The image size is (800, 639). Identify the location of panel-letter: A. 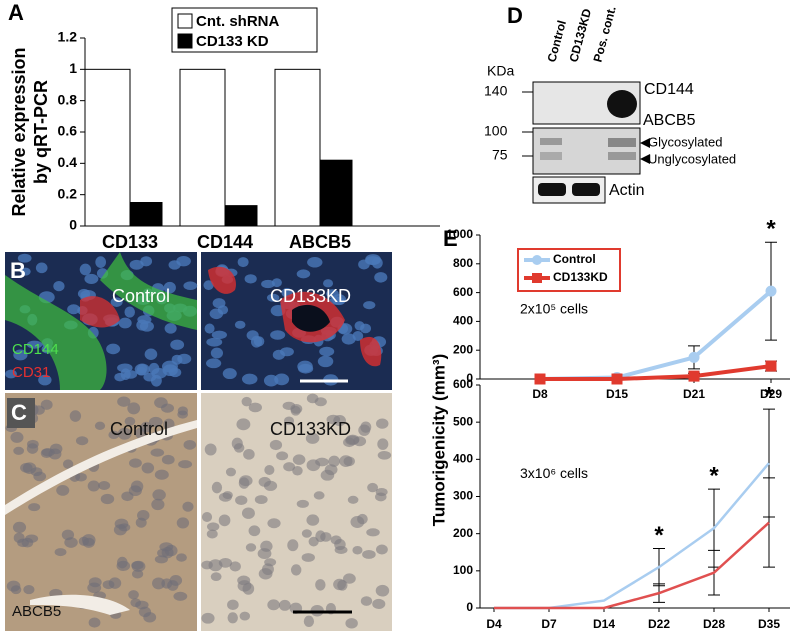
(16, 12).